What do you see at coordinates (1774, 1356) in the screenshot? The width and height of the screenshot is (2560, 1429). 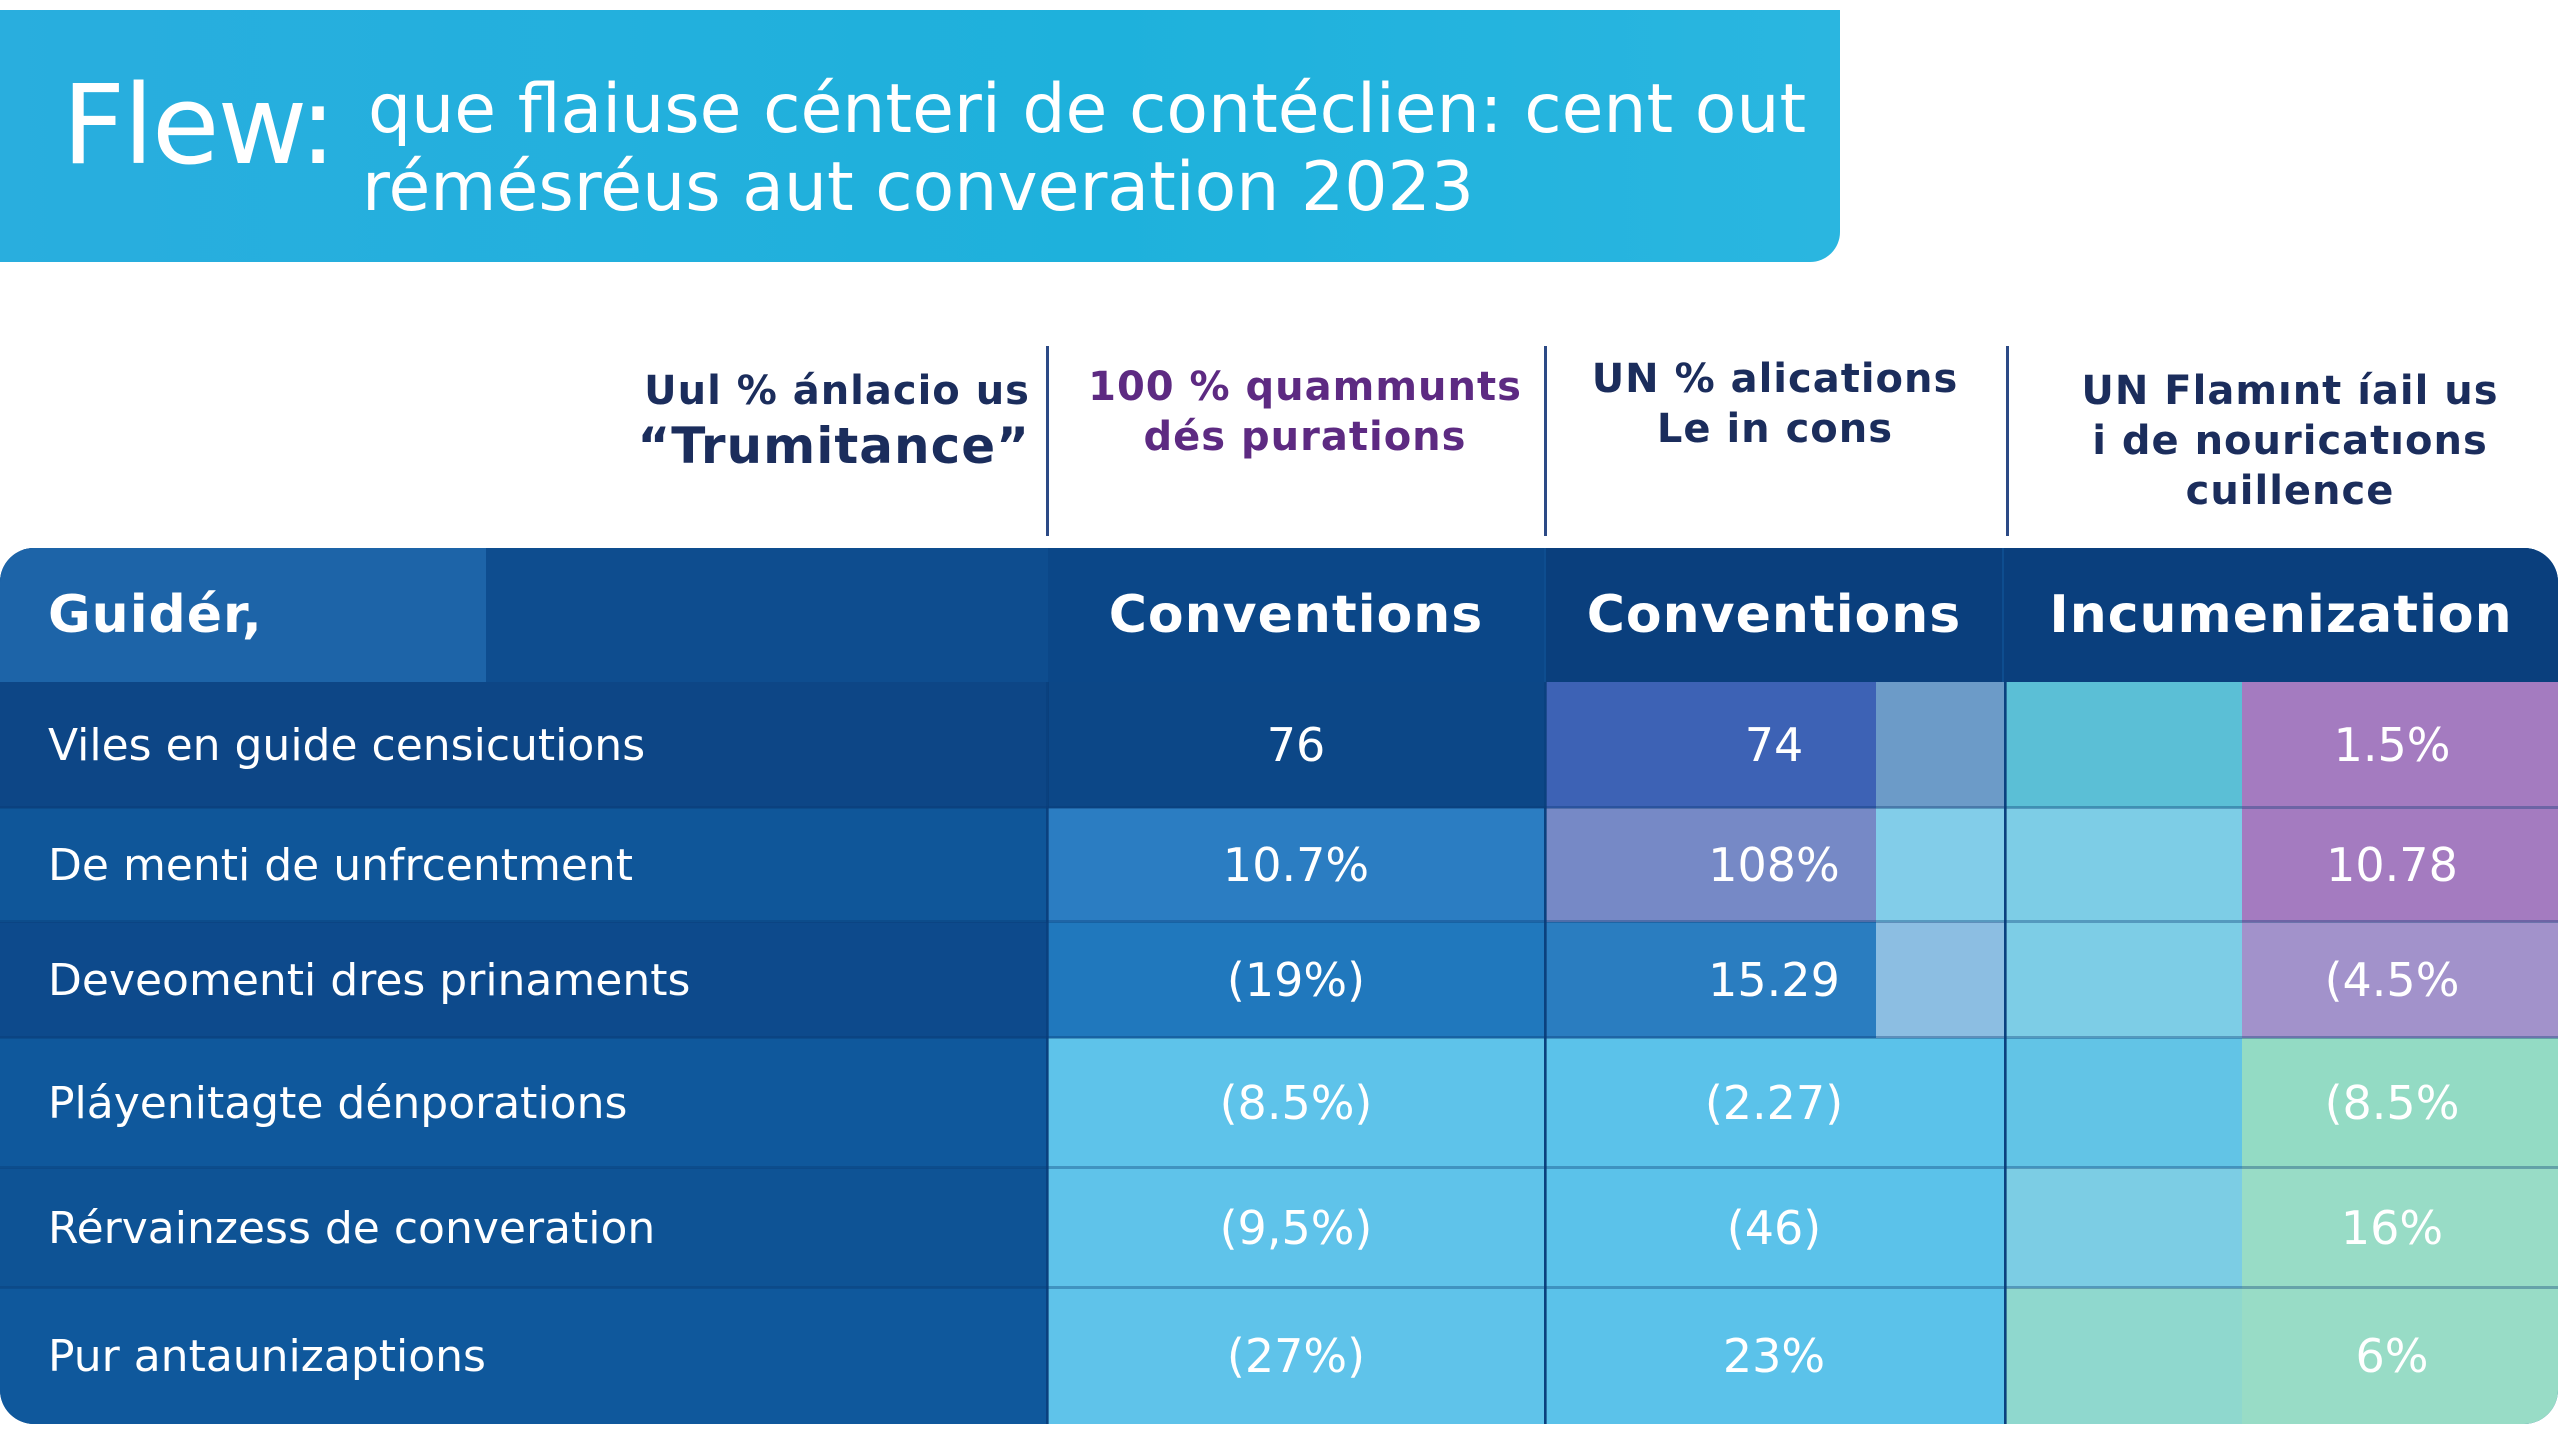 I see `table-cell-value: 23%` at bounding box center [1774, 1356].